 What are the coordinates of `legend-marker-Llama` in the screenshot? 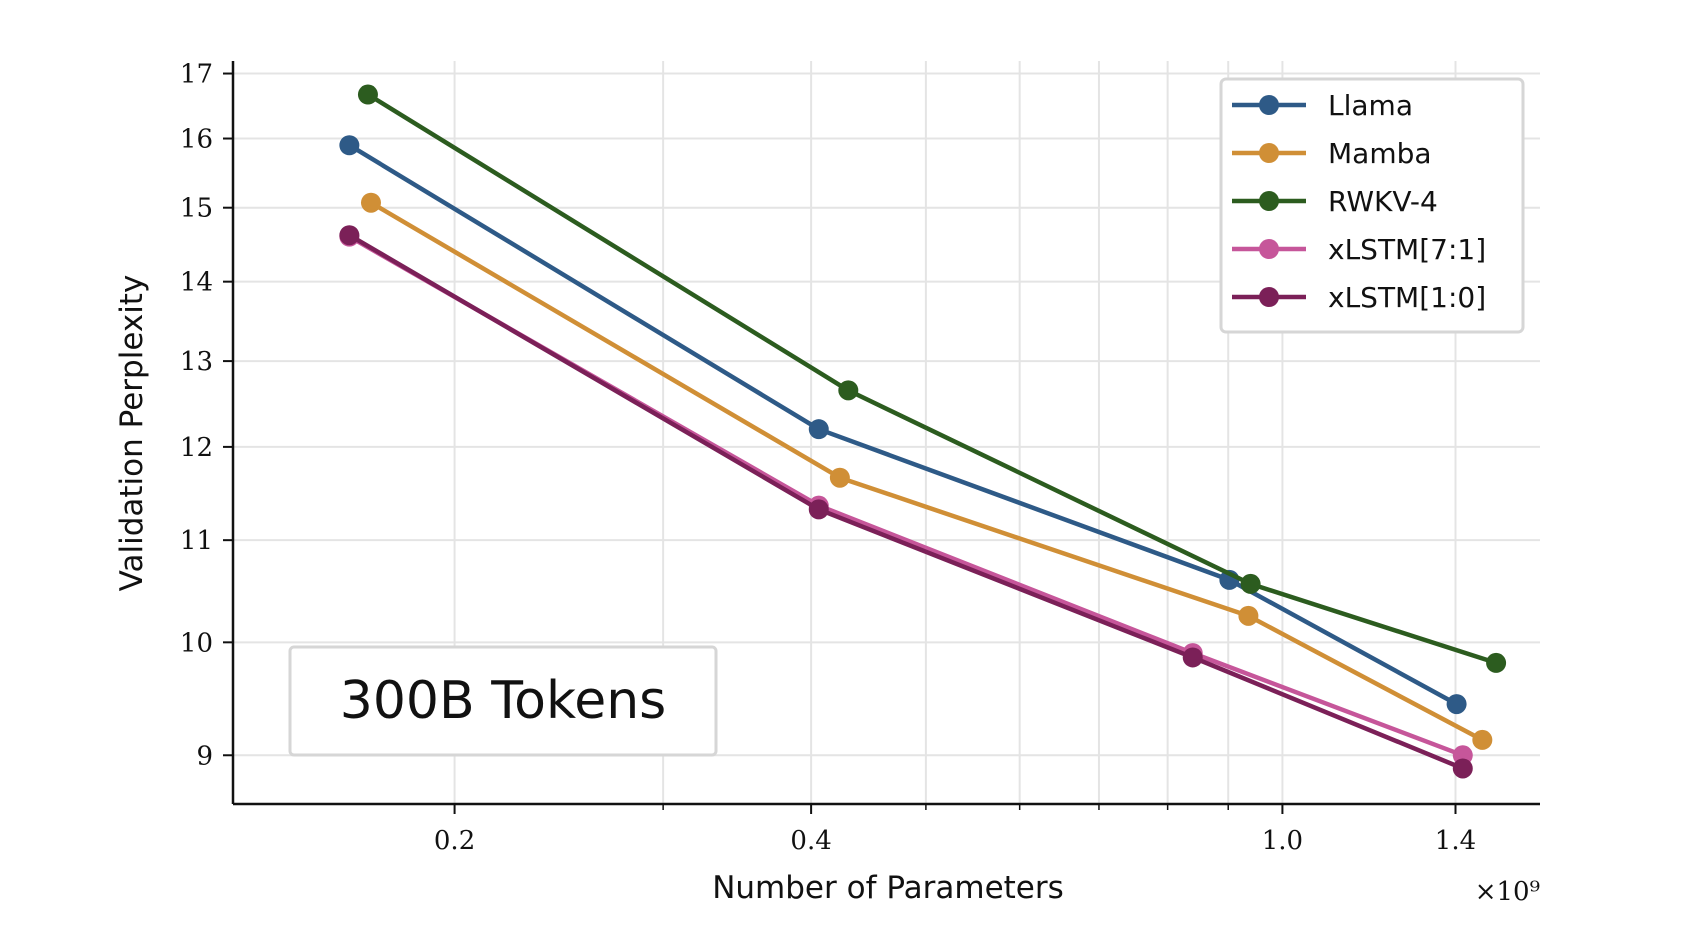 It's located at (1269, 105).